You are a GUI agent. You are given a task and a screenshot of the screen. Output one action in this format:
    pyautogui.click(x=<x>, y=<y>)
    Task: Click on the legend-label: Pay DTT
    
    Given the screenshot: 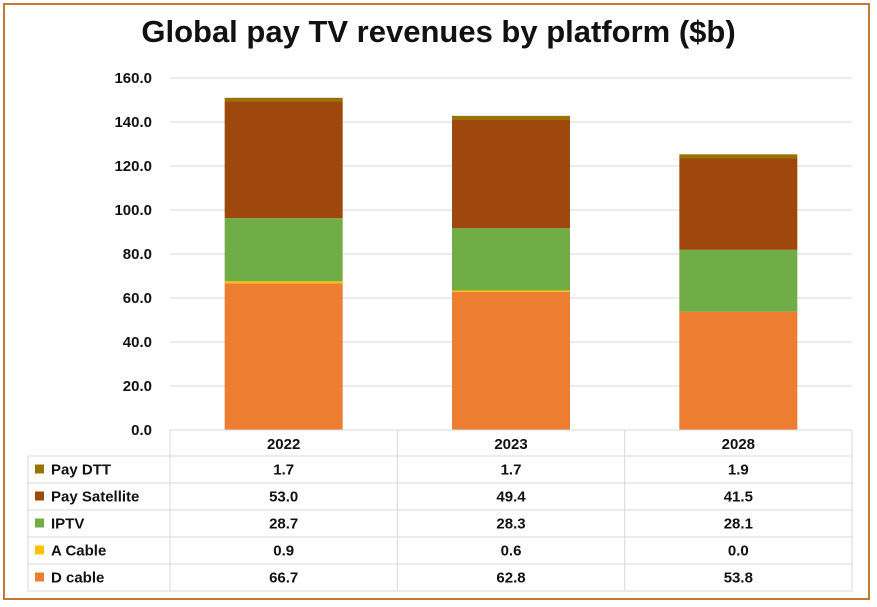 What is the action you would take?
    pyautogui.click(x=81, y=470)
    